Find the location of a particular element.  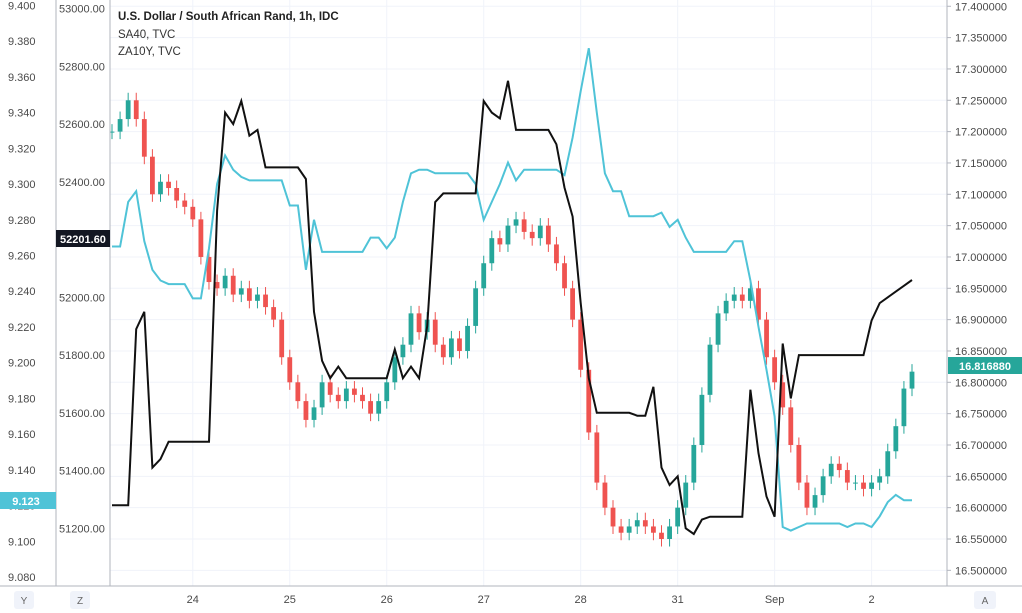

right-axis-label: 16.550000 is located at coordinates (981, 540).